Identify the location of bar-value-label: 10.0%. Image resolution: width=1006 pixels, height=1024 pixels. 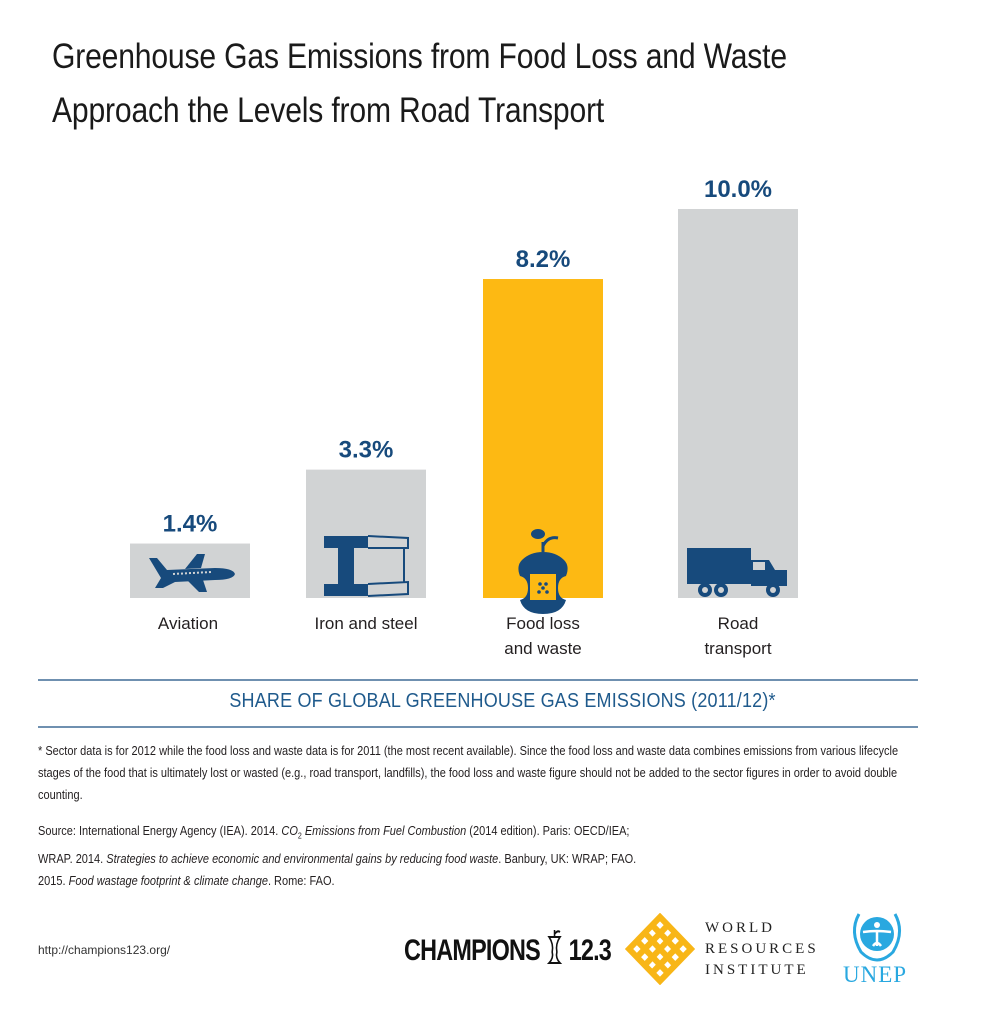
(738, 189).